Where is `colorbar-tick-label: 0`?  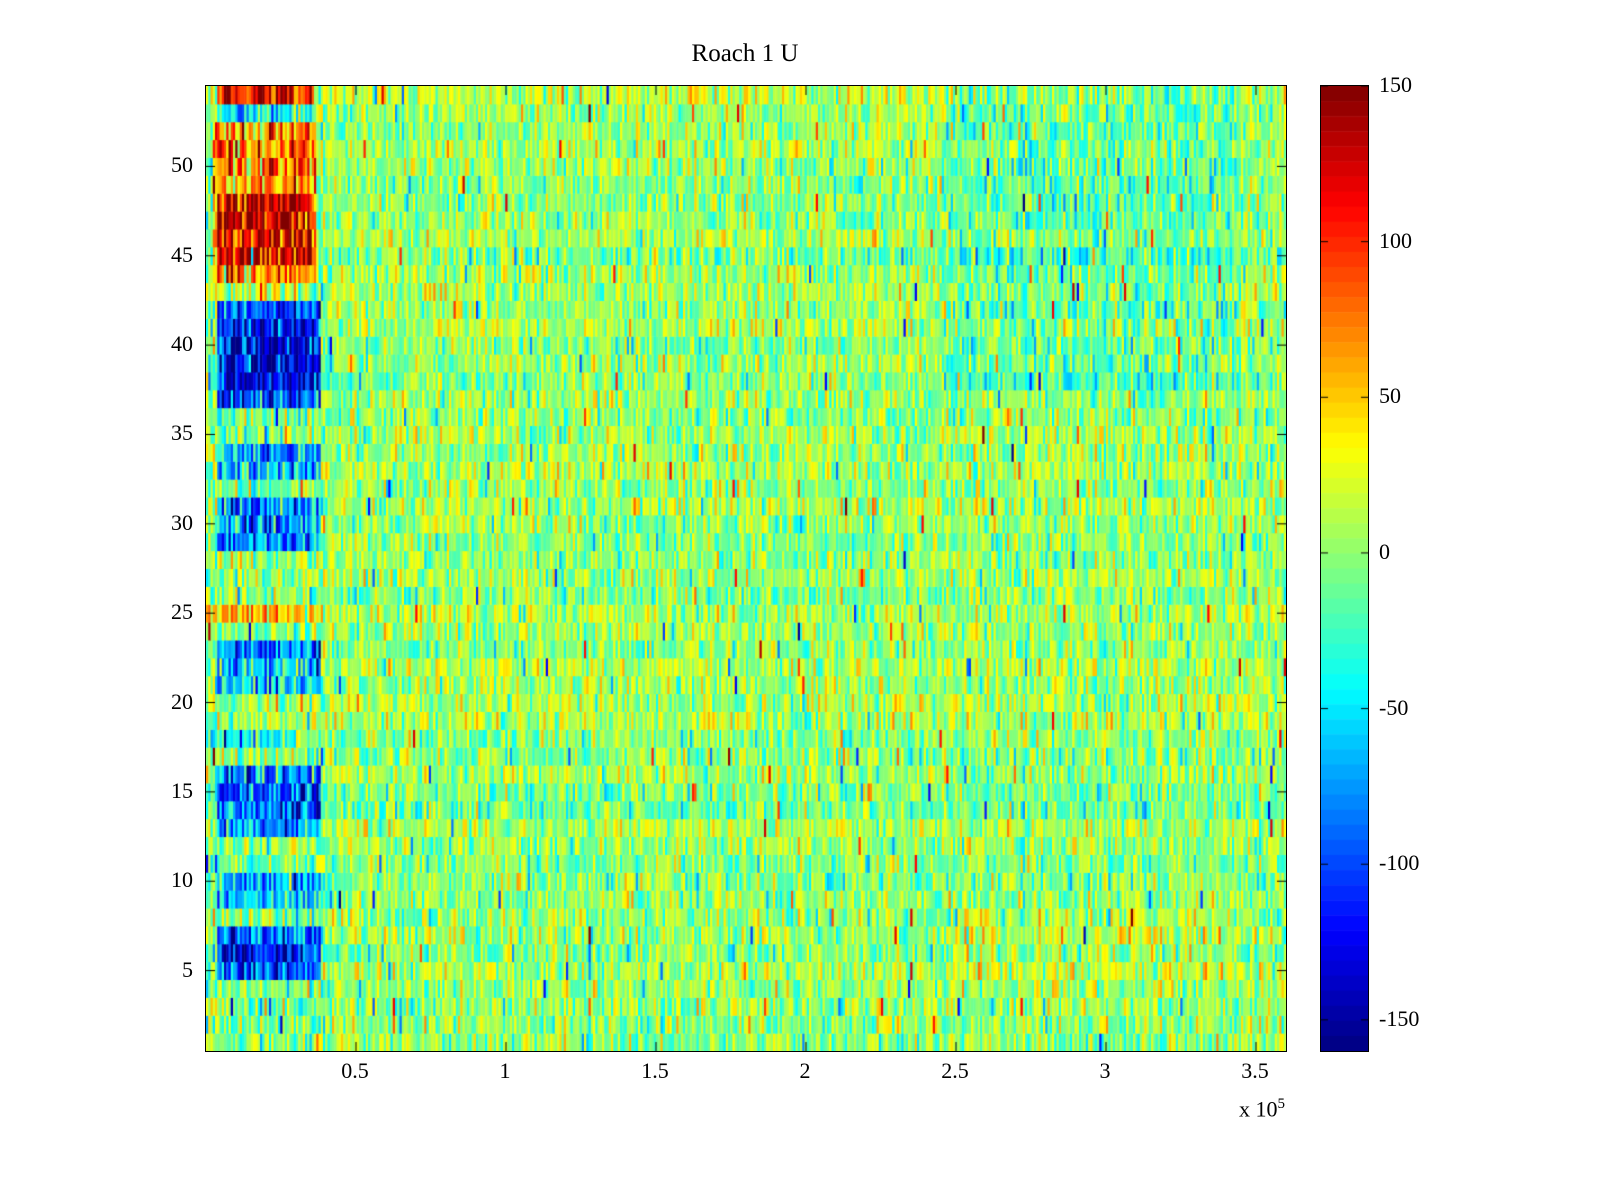
colorbar-tick-label: 0 is located at coordinates (1384, 551).